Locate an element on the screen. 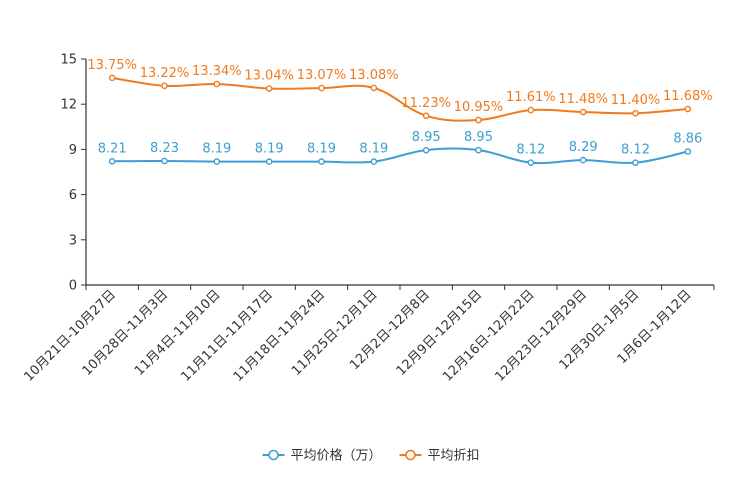 Image resolution: width=744 pixels, height=496 pixels. legend-label: 平均价格（万） is located at coordinates (336, 456).